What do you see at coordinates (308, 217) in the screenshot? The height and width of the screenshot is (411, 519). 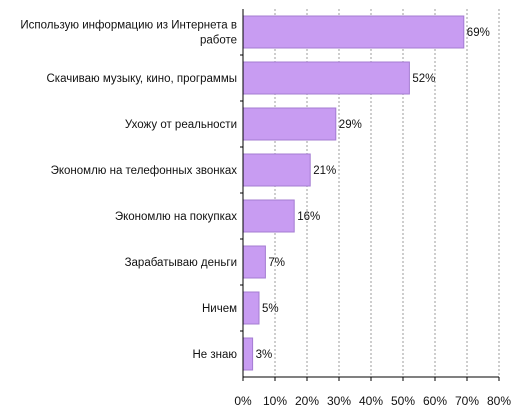 I see `value-label: 16%` at bounding box center [308, 217].